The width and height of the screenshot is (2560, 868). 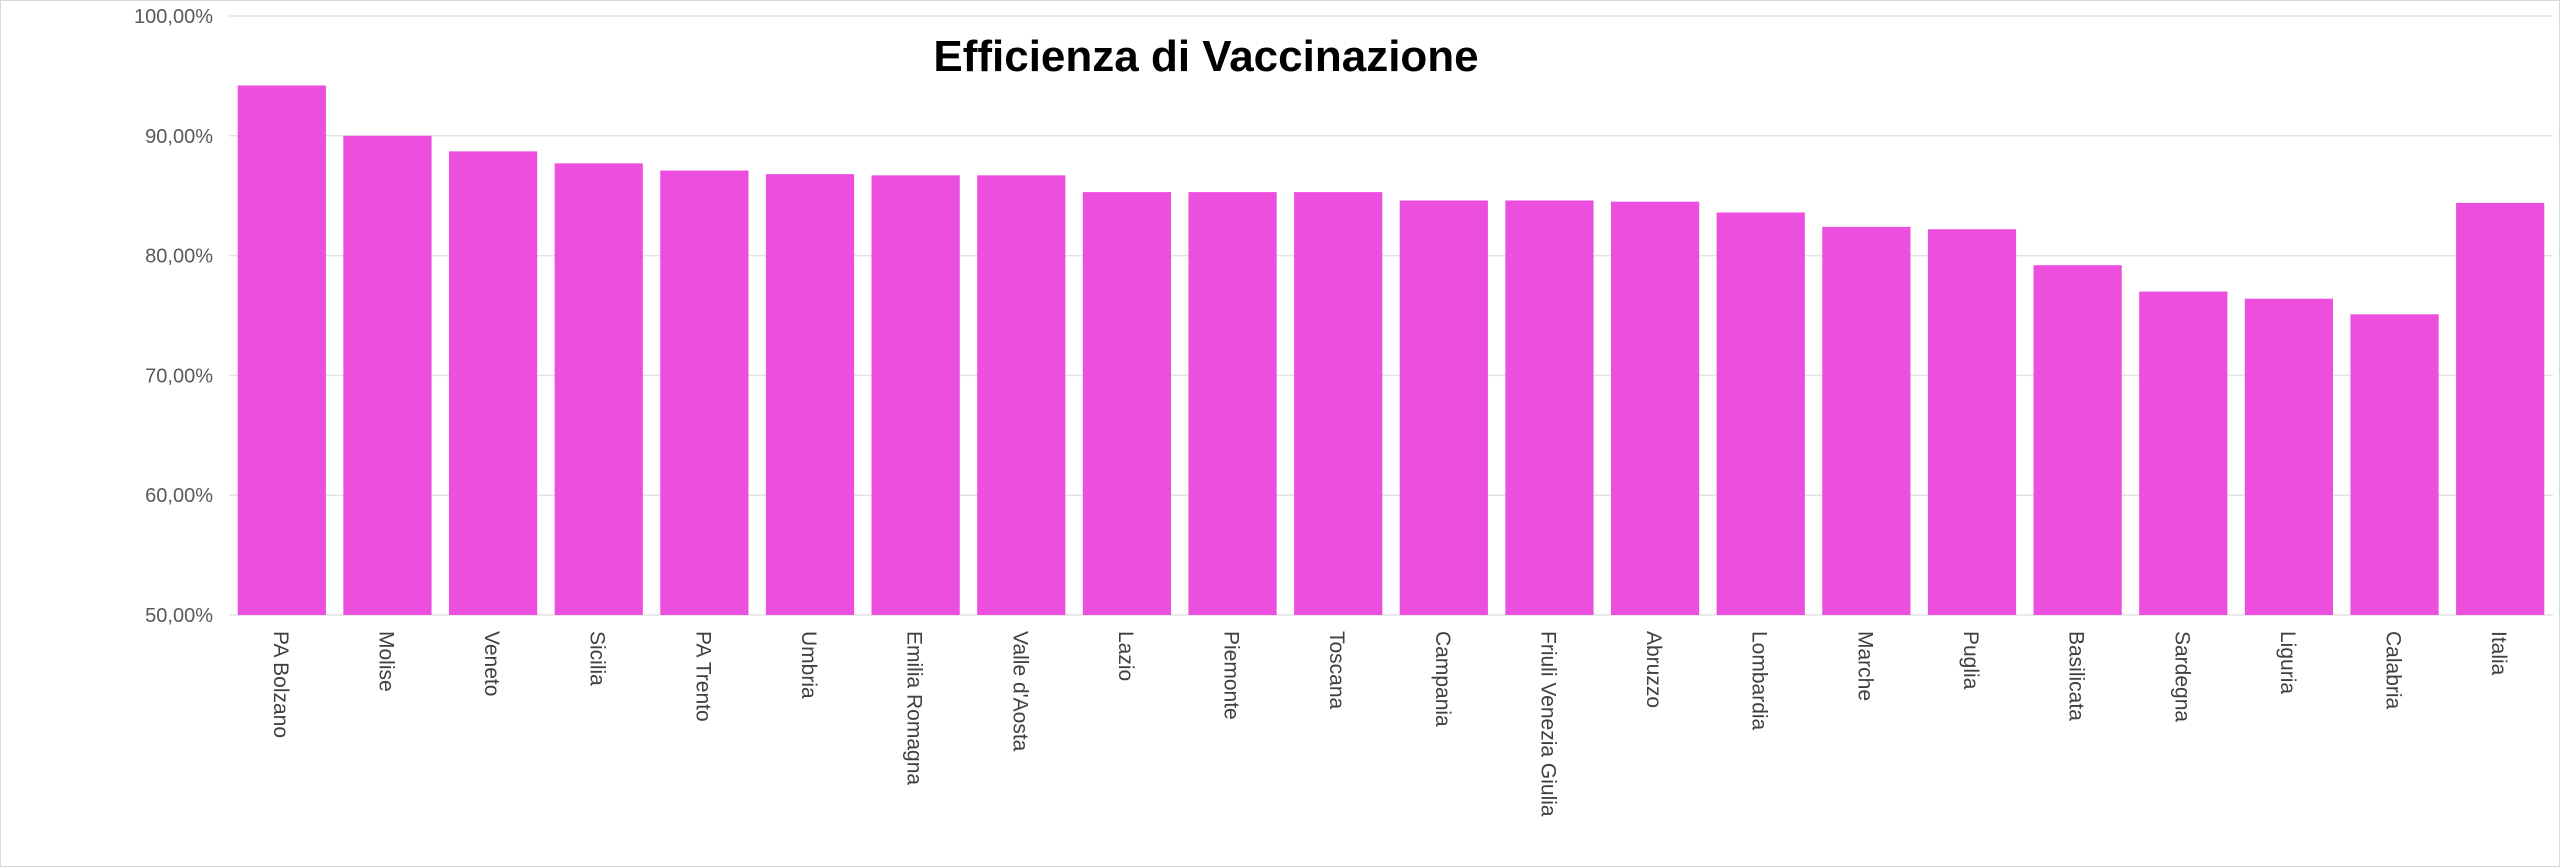 What do you see at coordinates (1442, 679) in the screenshot?
I see `x-category-label: Campania` at bounding box center [1442, 679].